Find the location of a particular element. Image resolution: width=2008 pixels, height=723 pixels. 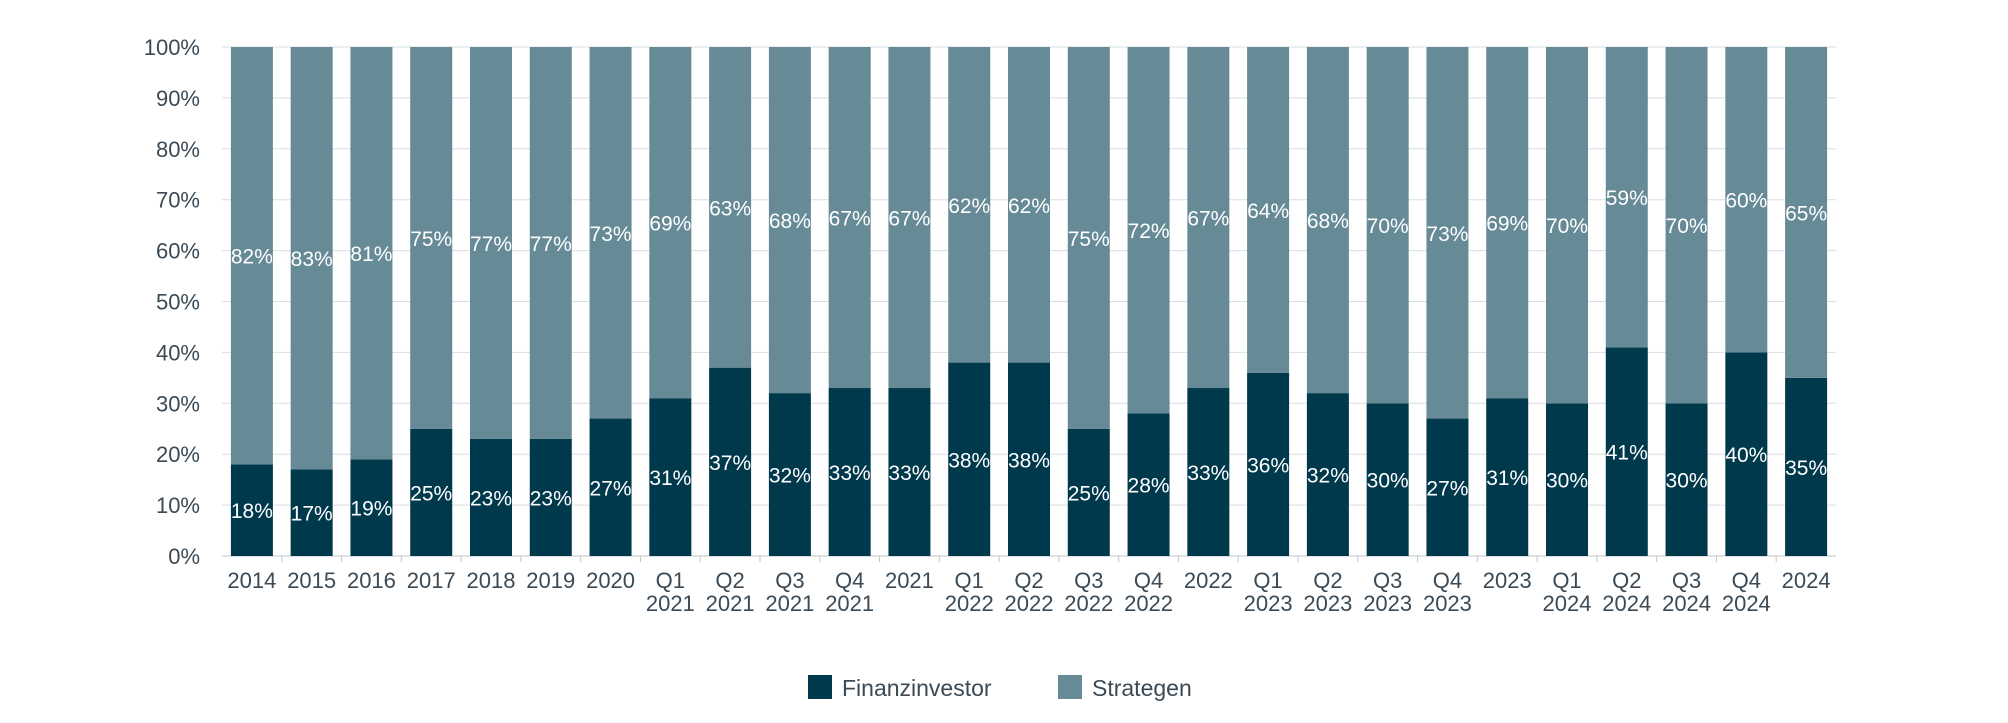

data-label-strategen: 60% is located at coordinates (1746, 201).